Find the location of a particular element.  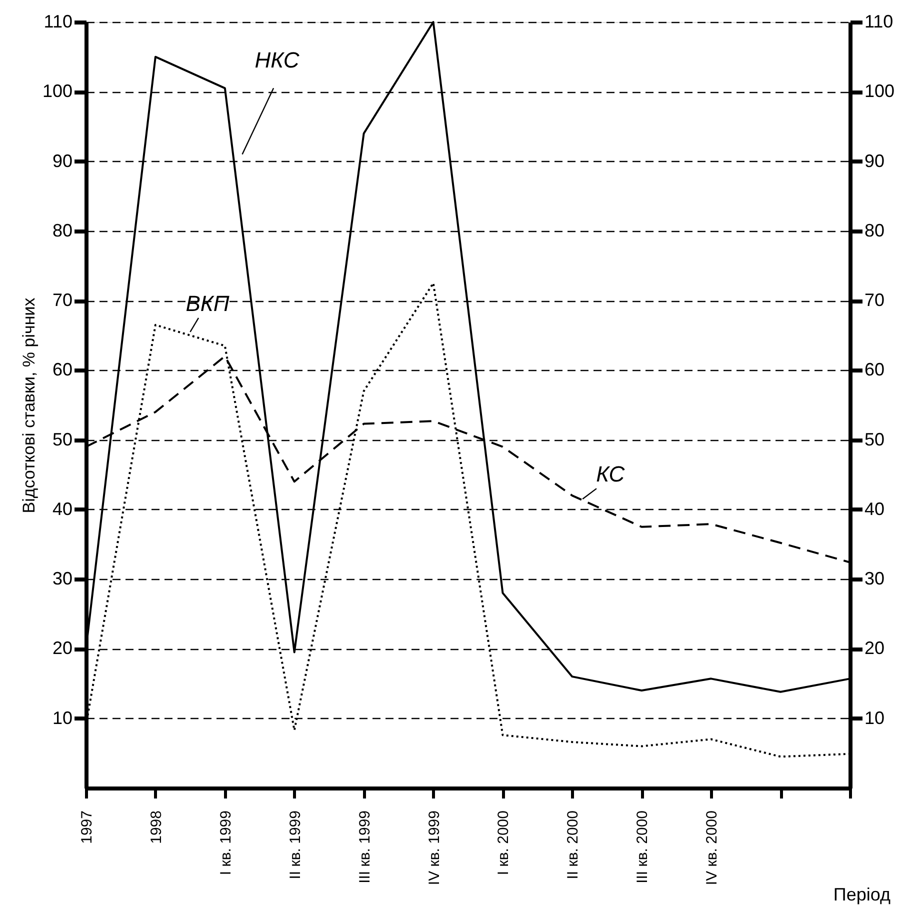

y2-tick-label: 70 is located at coordinates (874, 300).